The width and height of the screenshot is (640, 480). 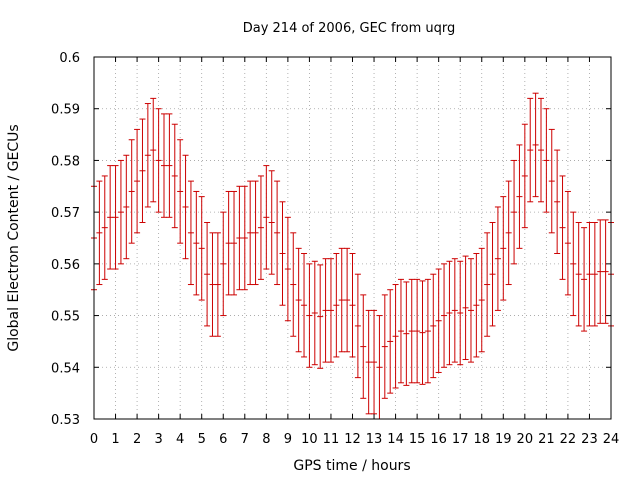 What do you see at coordinates (158, 439) in the screenshot?
I see `x-tick-label: 3` at bounding box center [158, 439].